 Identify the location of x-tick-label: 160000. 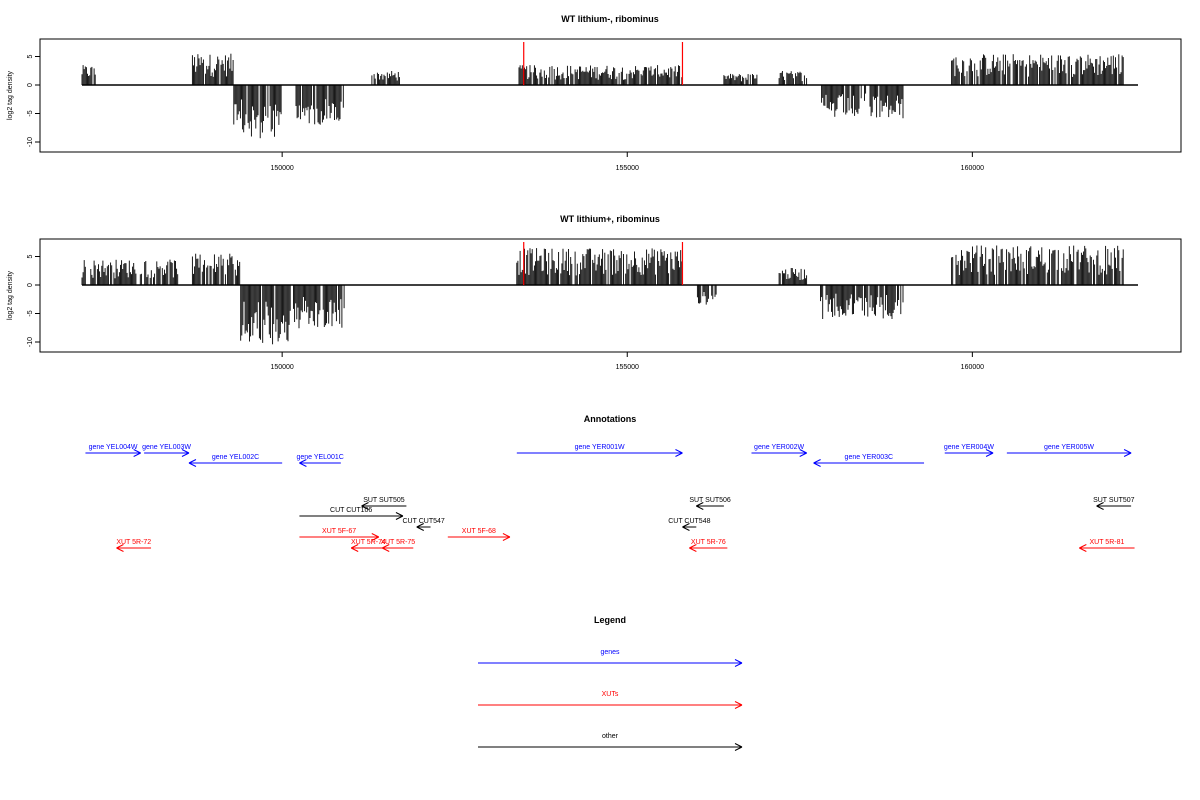
(972, 367).